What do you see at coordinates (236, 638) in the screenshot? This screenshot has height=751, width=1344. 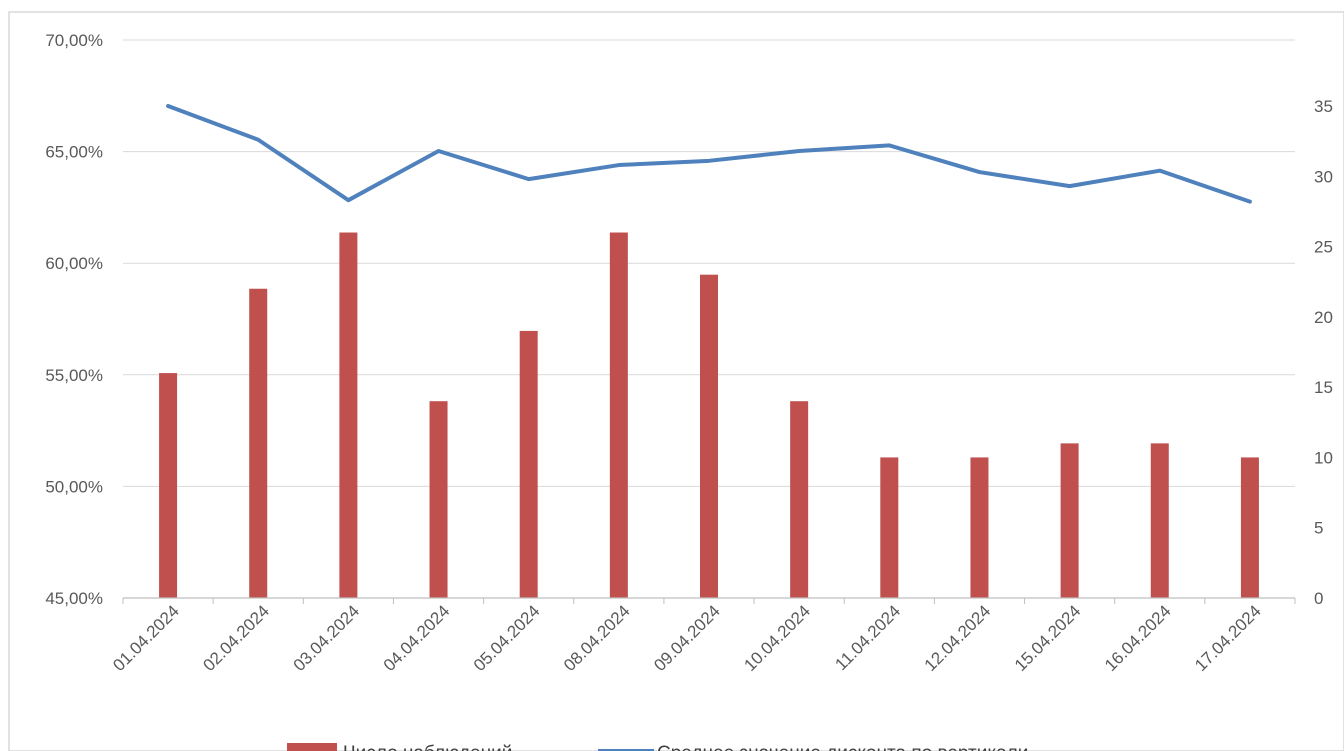 I see `x-tick-label: 02.04.2024` at bounding box center [236, 638].